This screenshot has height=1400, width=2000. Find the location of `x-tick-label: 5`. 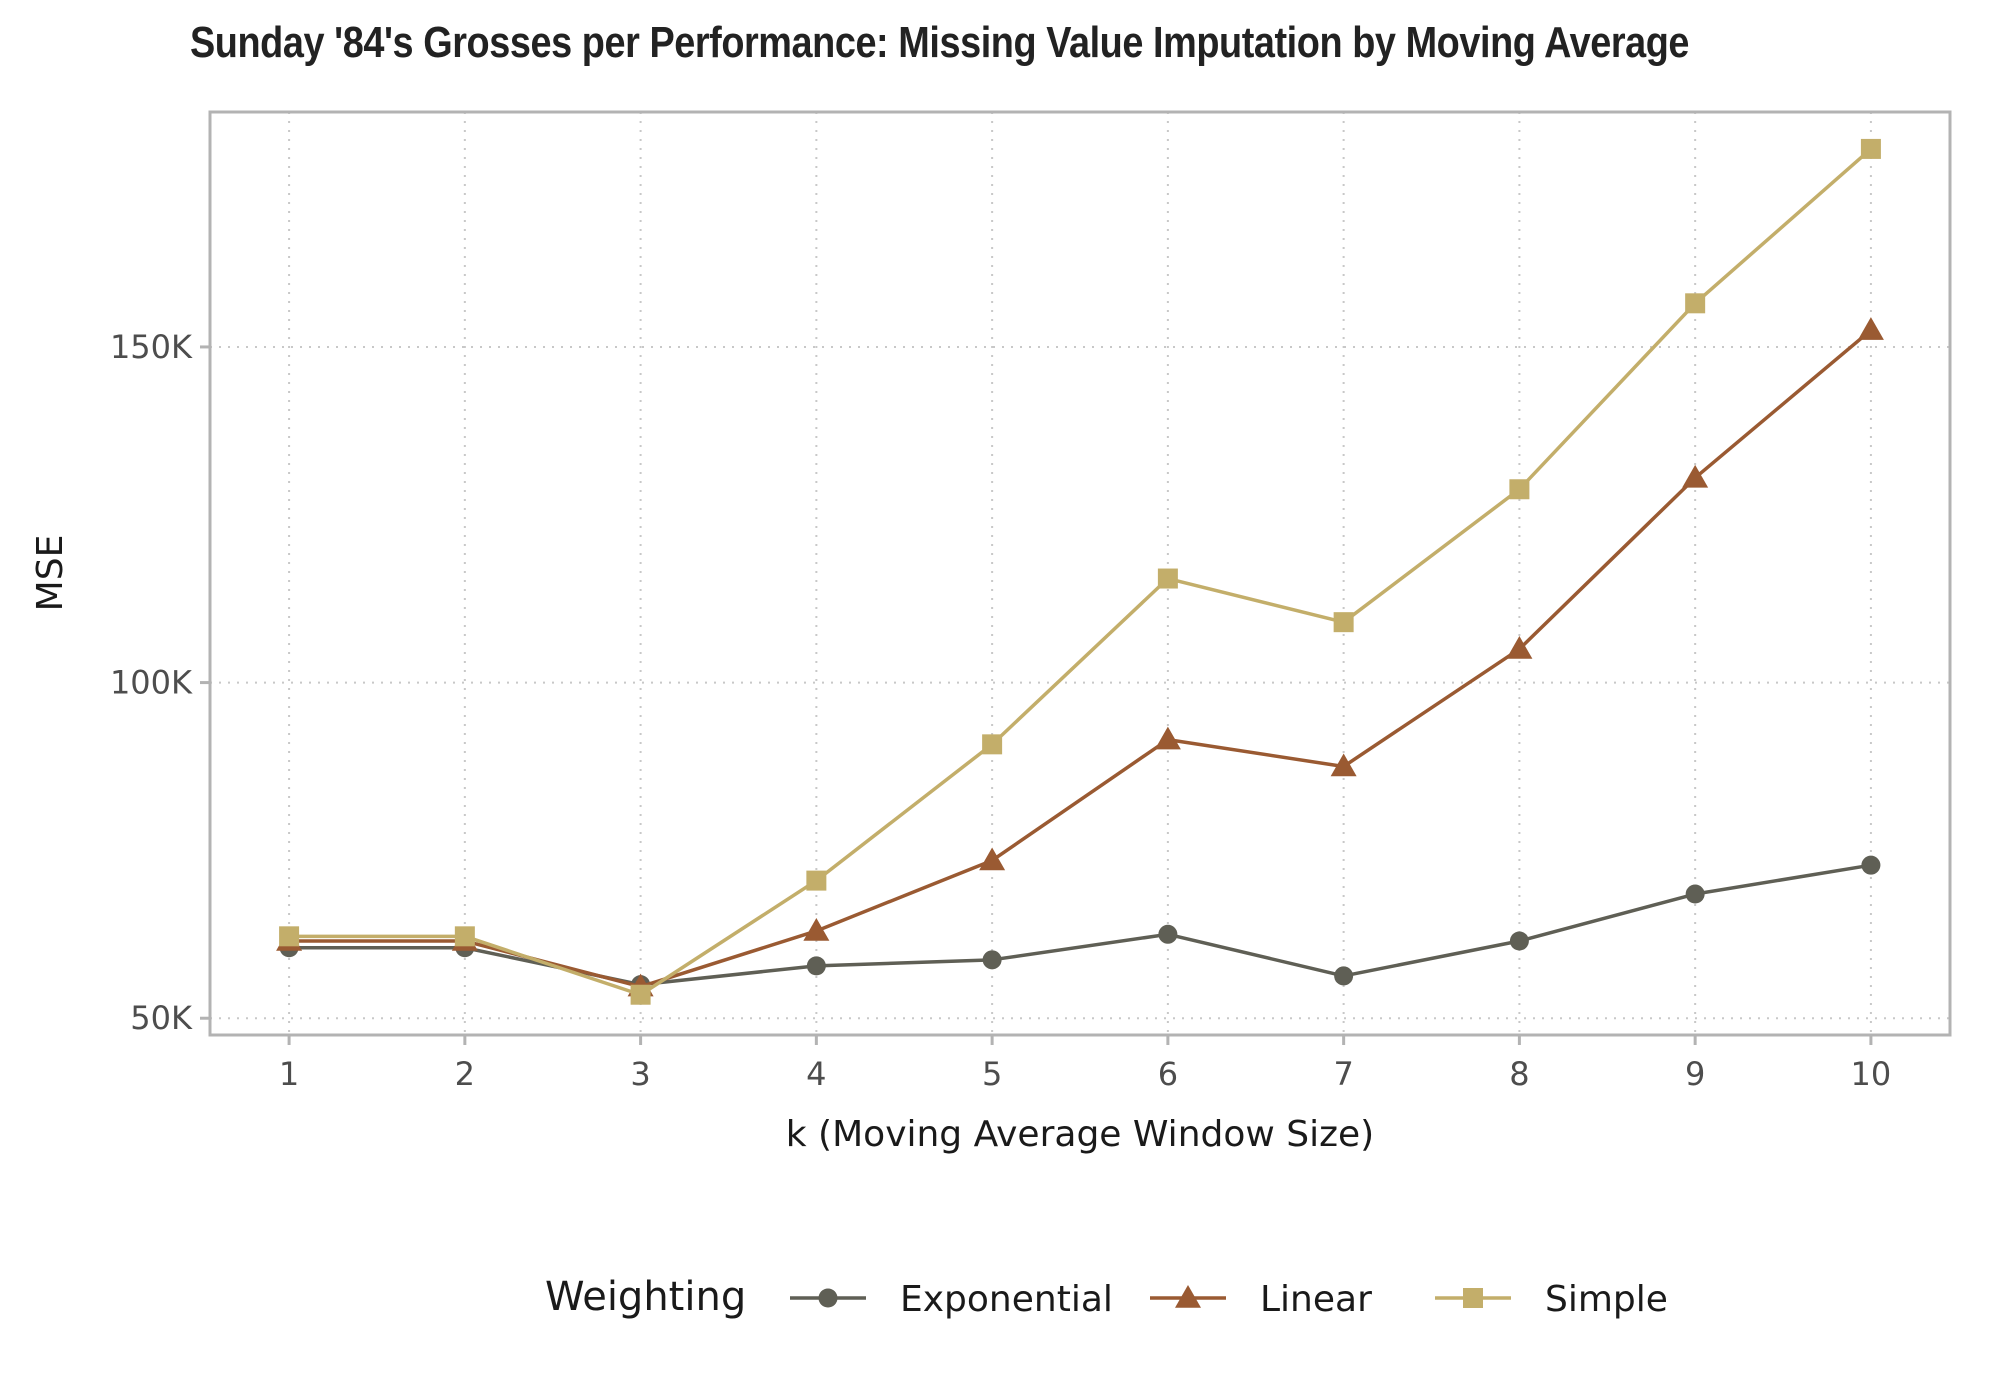

x-tick-label: 5 is located at coordinates (992, 1074).